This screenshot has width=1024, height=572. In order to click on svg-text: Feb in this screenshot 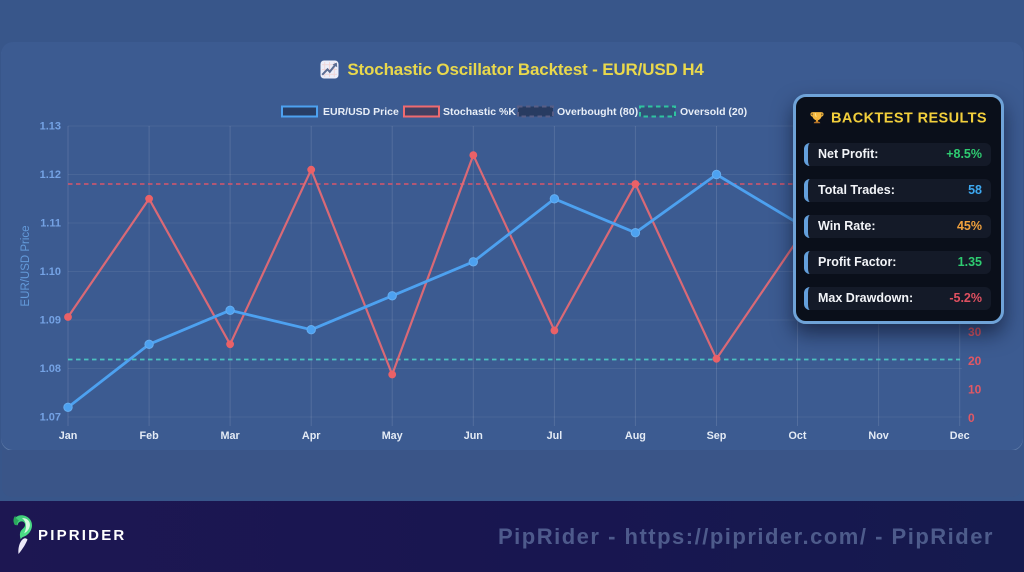, I will do `click(149, 436)`.